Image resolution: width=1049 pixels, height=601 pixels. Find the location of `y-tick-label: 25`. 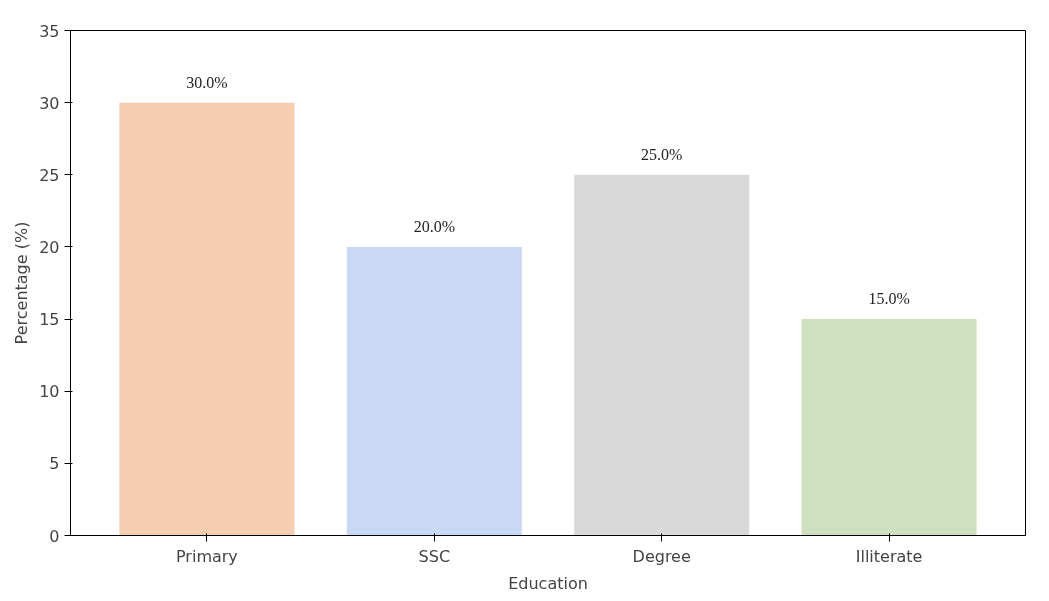

y-tick-label: 25 is located at coordinates (49, 175).